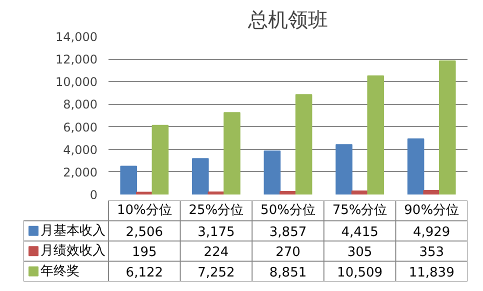 The image size is (483, 291). What do you see at coordinates (145, 232) in the screenshot?
I see `data-label: 2,506` at bounding box center [145, 232].